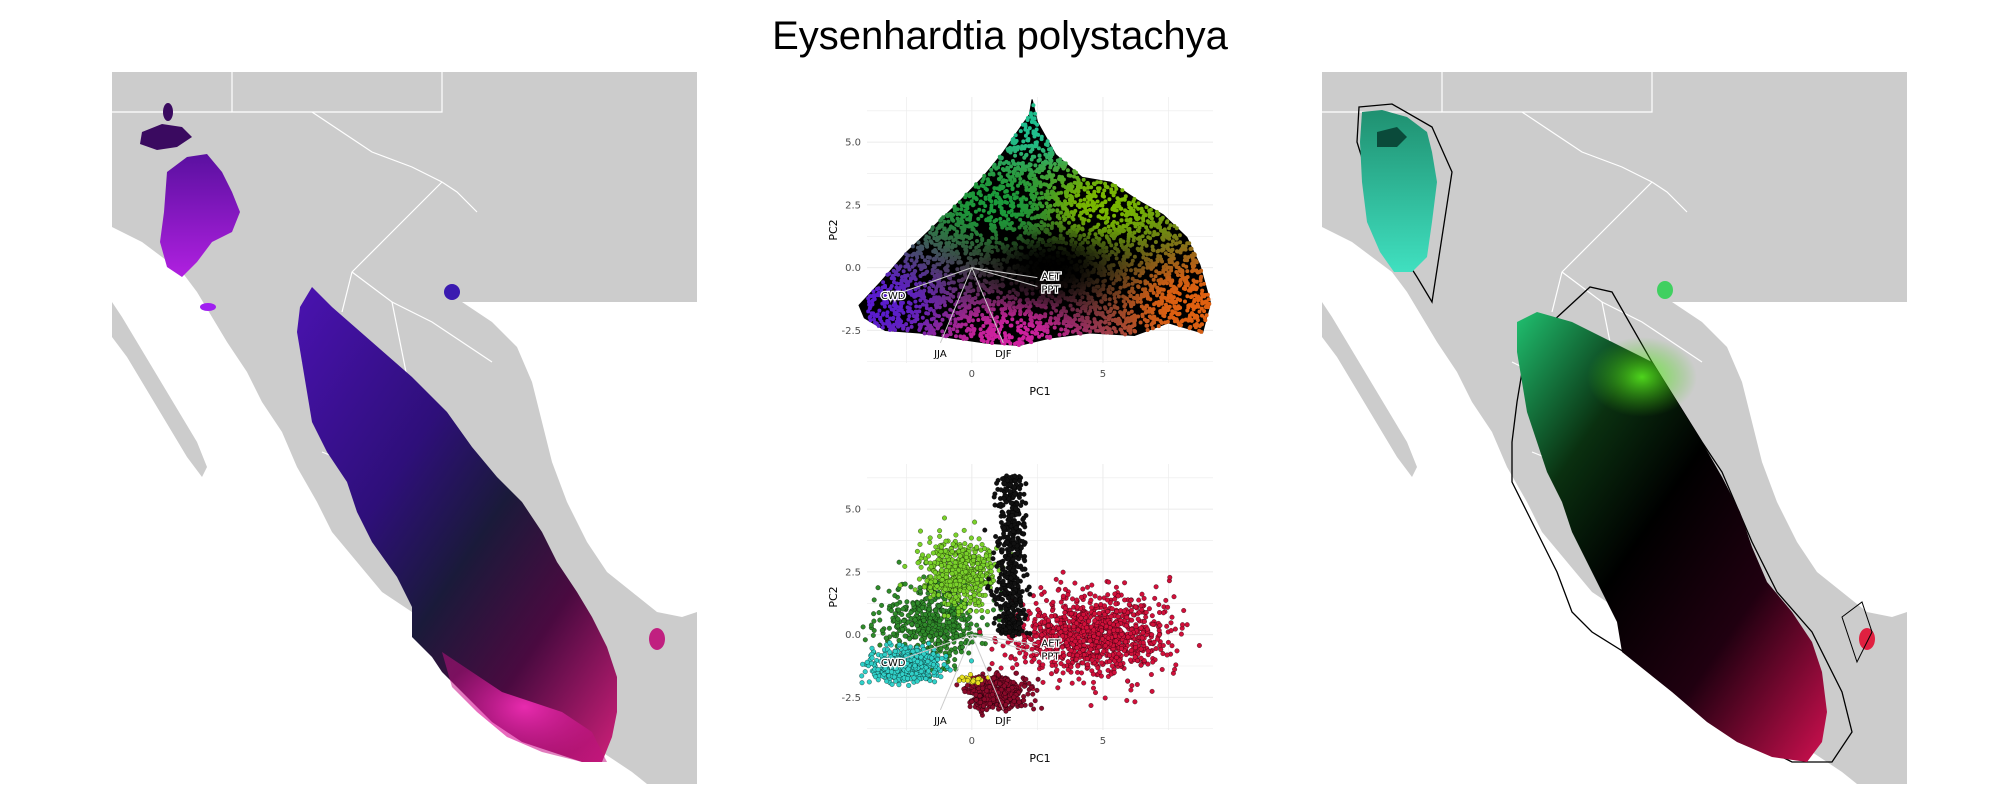 The height and width of the screenshot is (802, 2000). Describe the element at coordinates (1050, 289) in the screenshot. I see `vector-label-ppt: PPT` at that location.